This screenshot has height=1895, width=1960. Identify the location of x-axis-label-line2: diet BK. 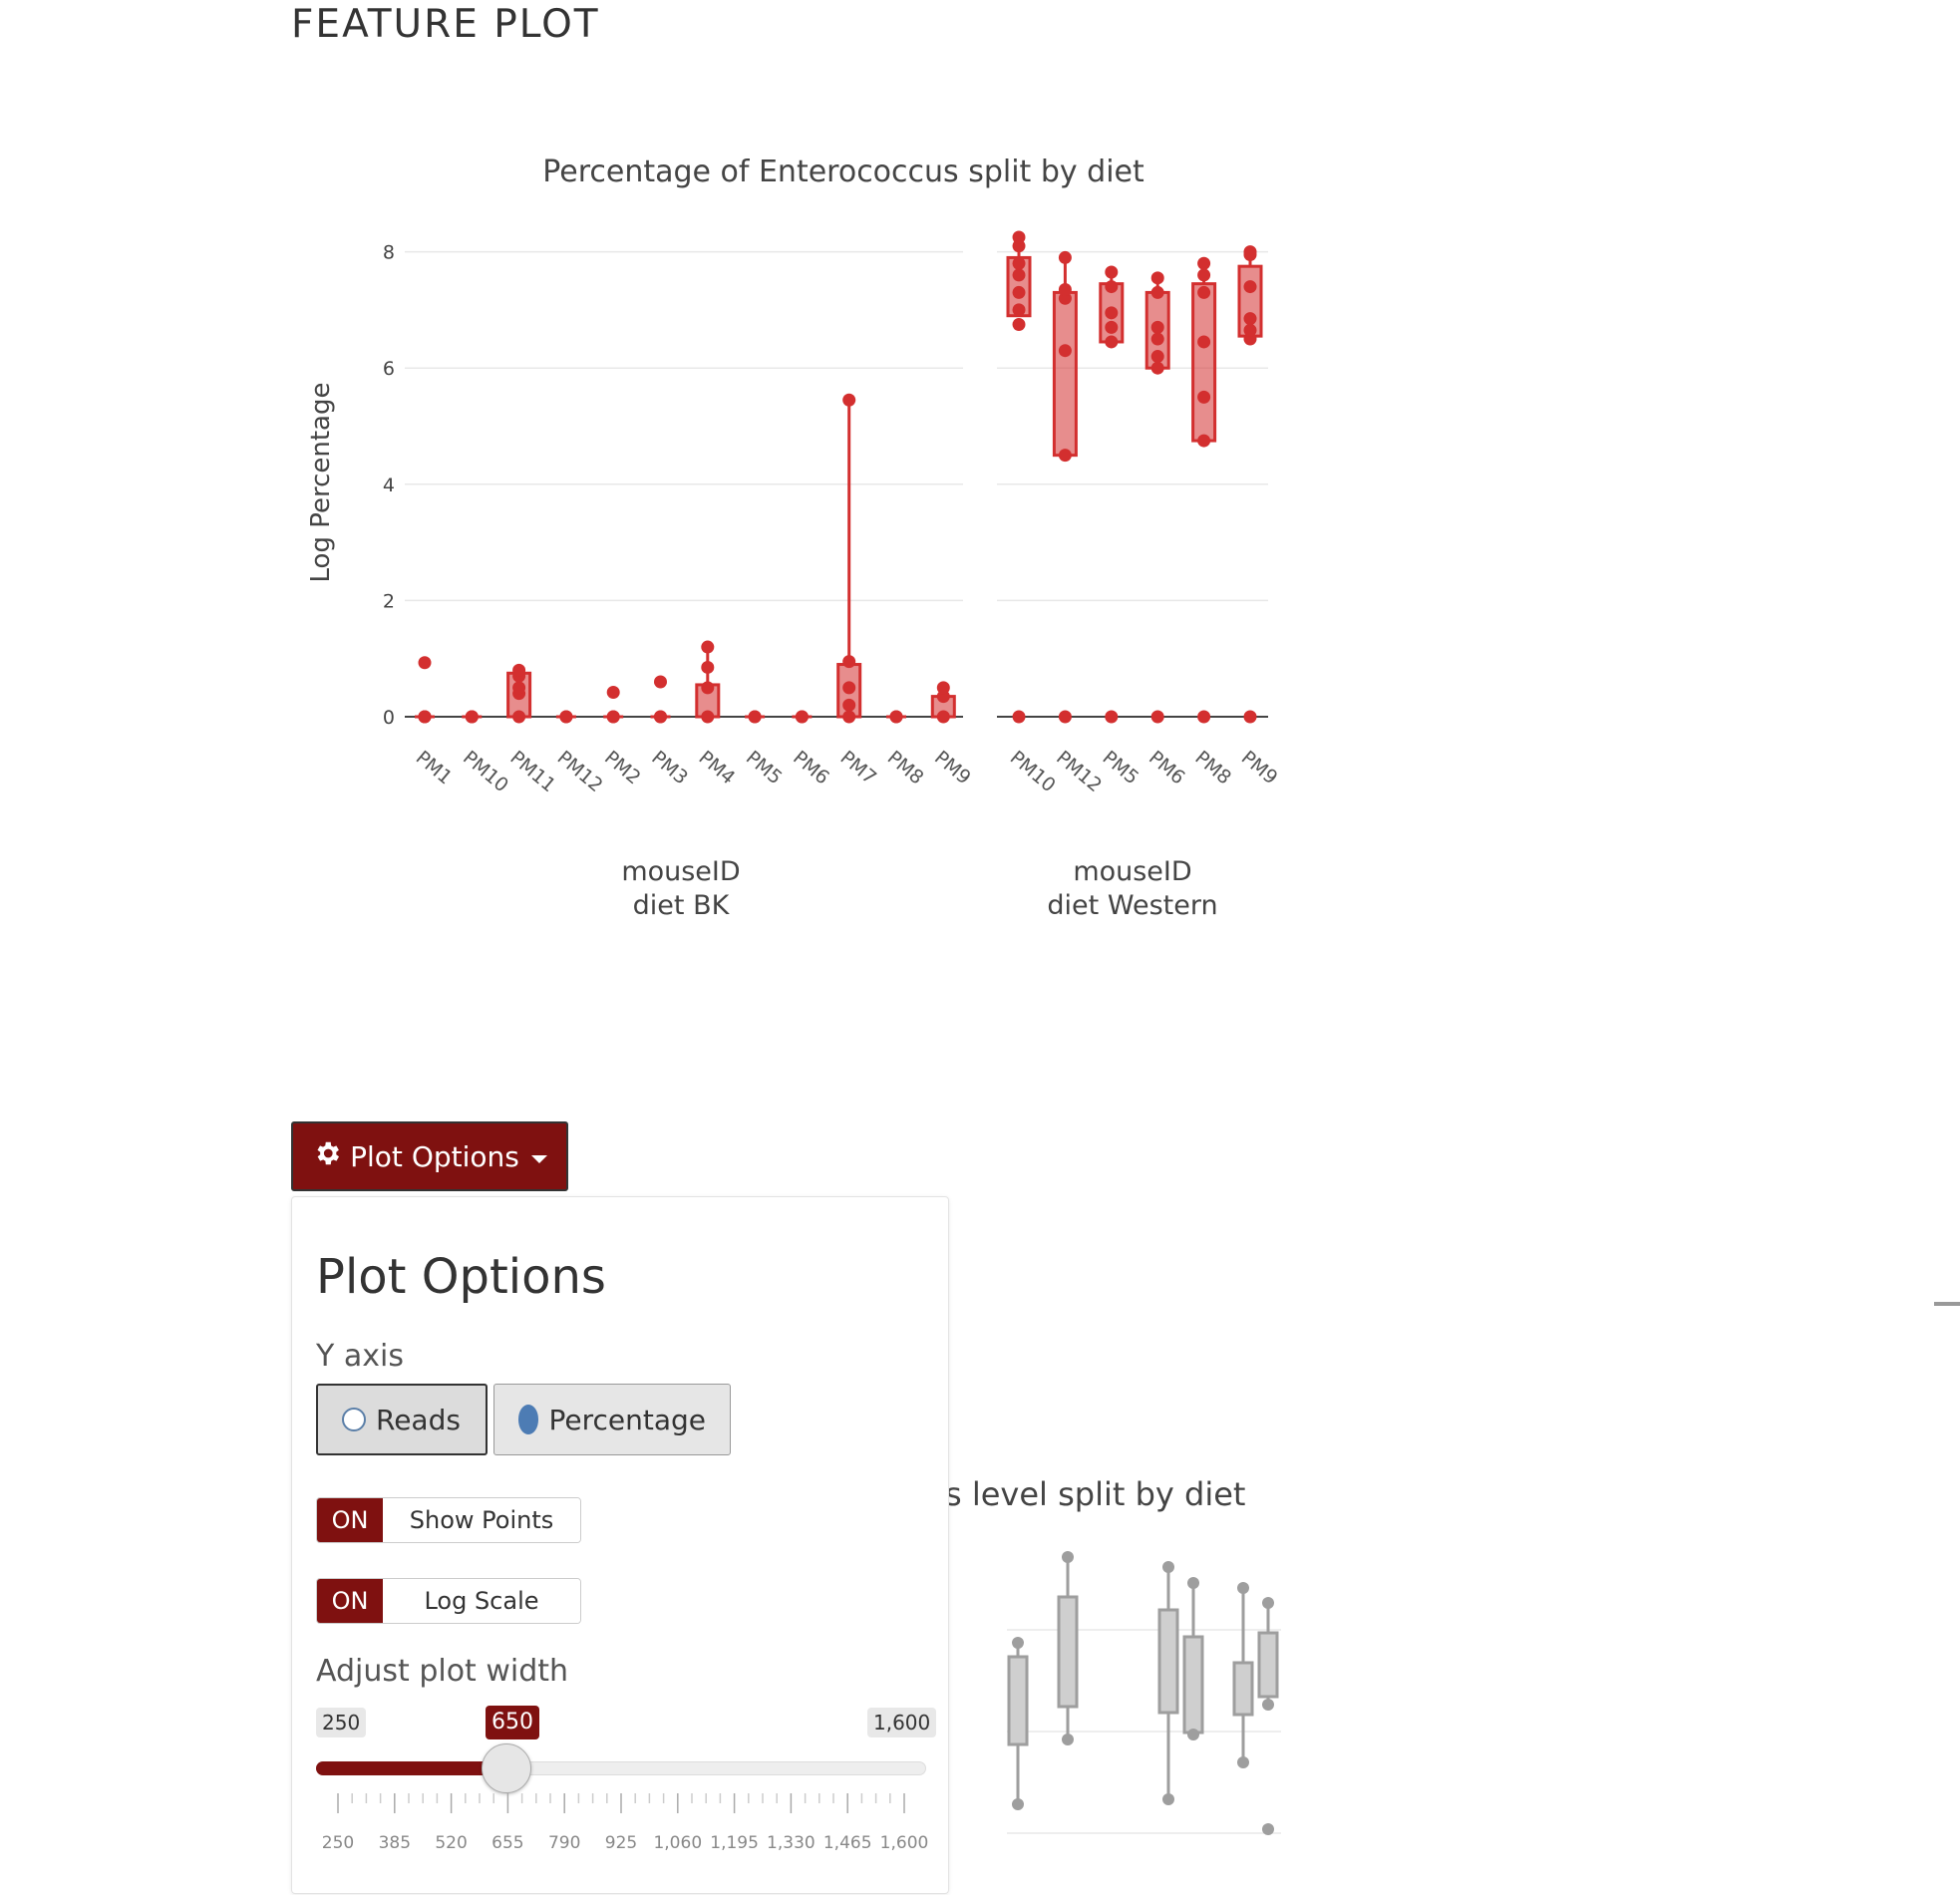
(682, 905).